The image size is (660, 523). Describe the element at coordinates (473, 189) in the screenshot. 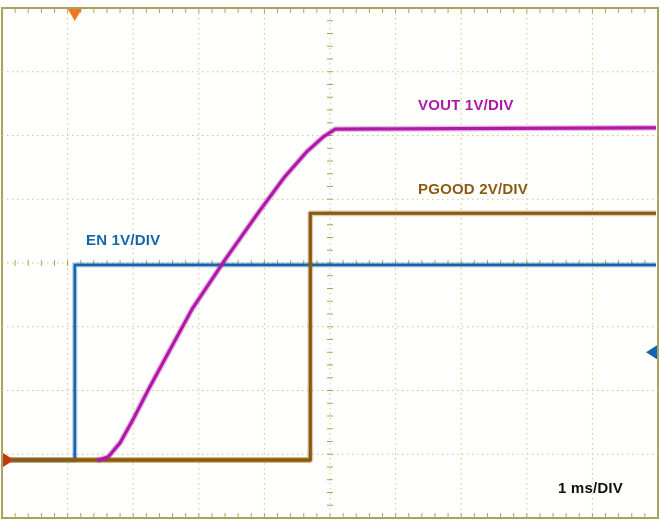

I see `pgood-channel-label: PGOOD 2V/DIV` at that location.